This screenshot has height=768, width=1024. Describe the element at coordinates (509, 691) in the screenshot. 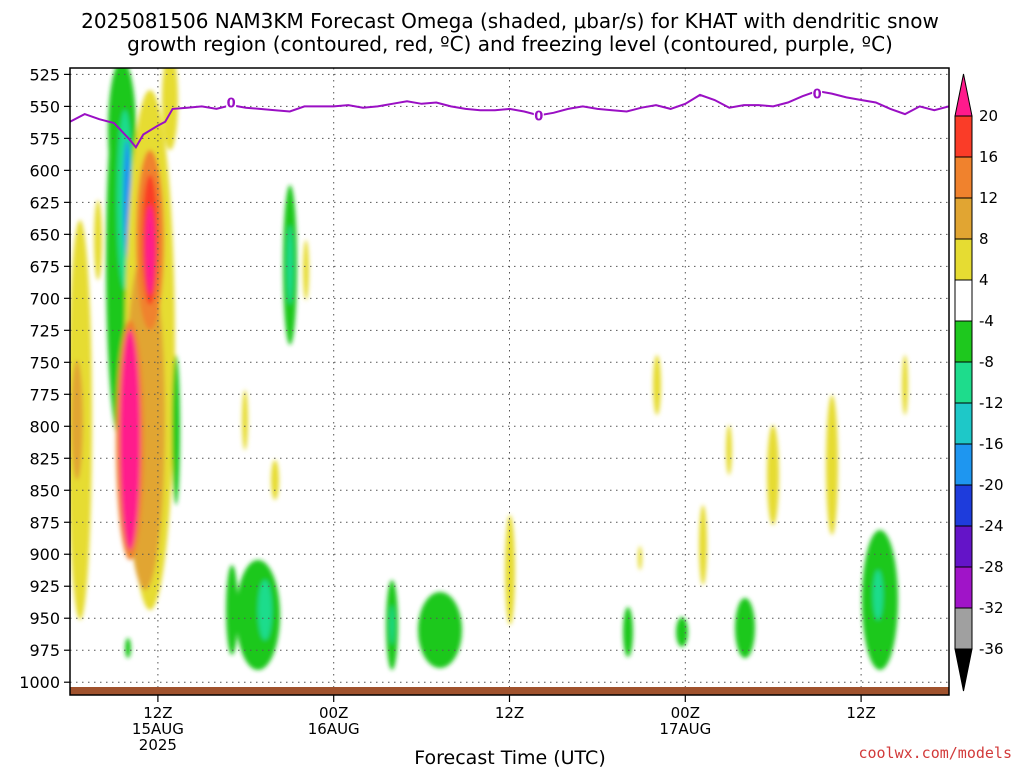

I see `surface-terrain` at that location.